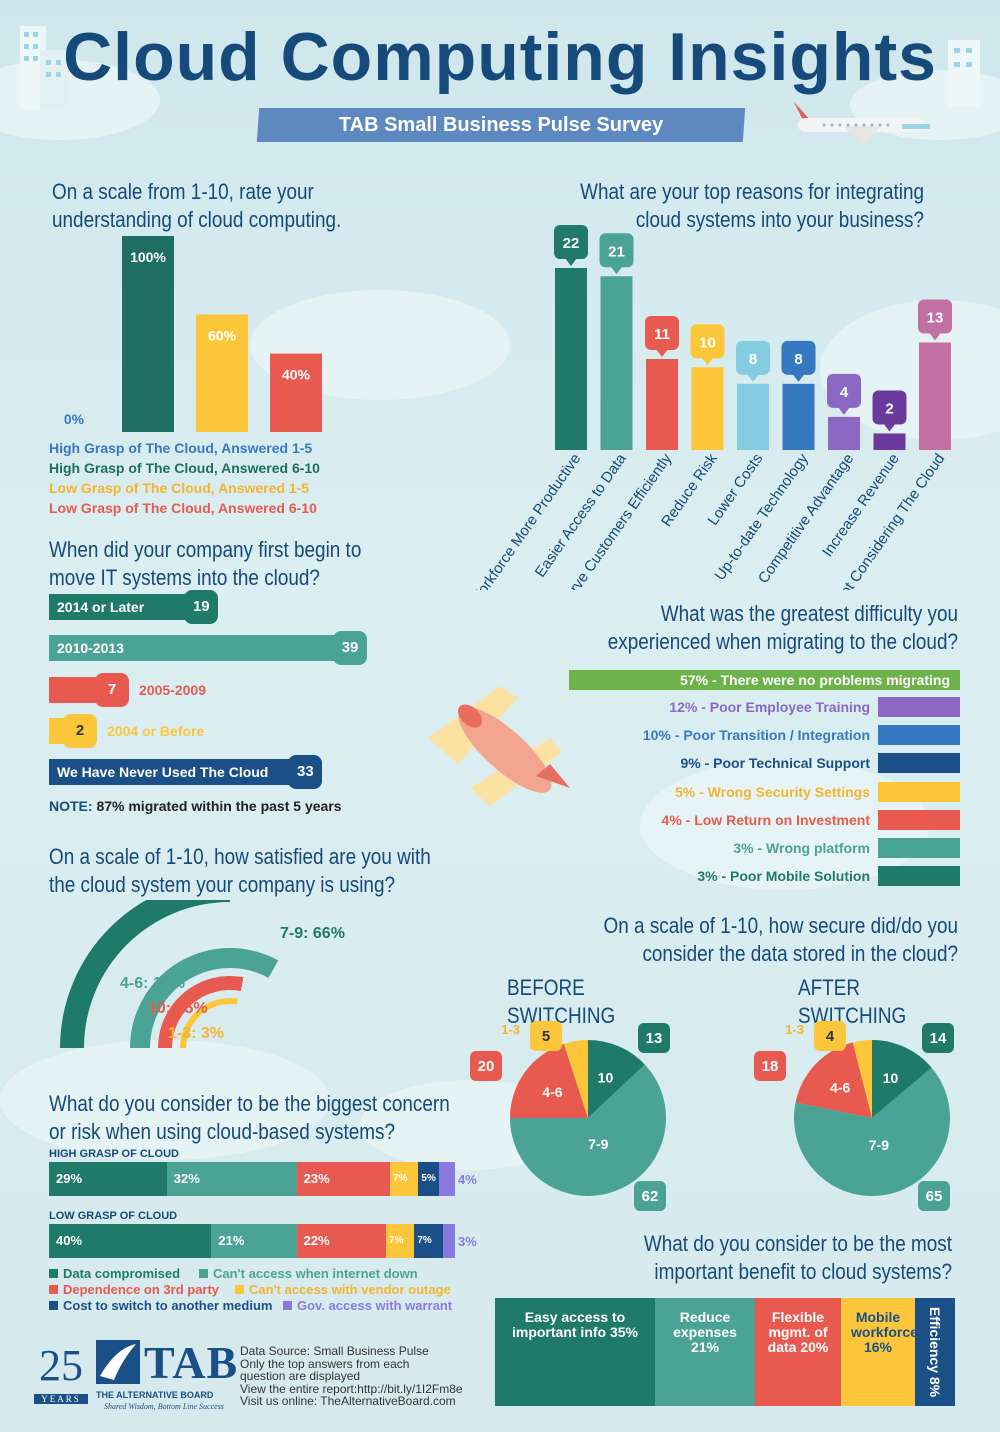 Image resolution: width=1000 pixels, height=1432 pixels. I want to click on stacked-segment: 40%, so click(130, 1241).